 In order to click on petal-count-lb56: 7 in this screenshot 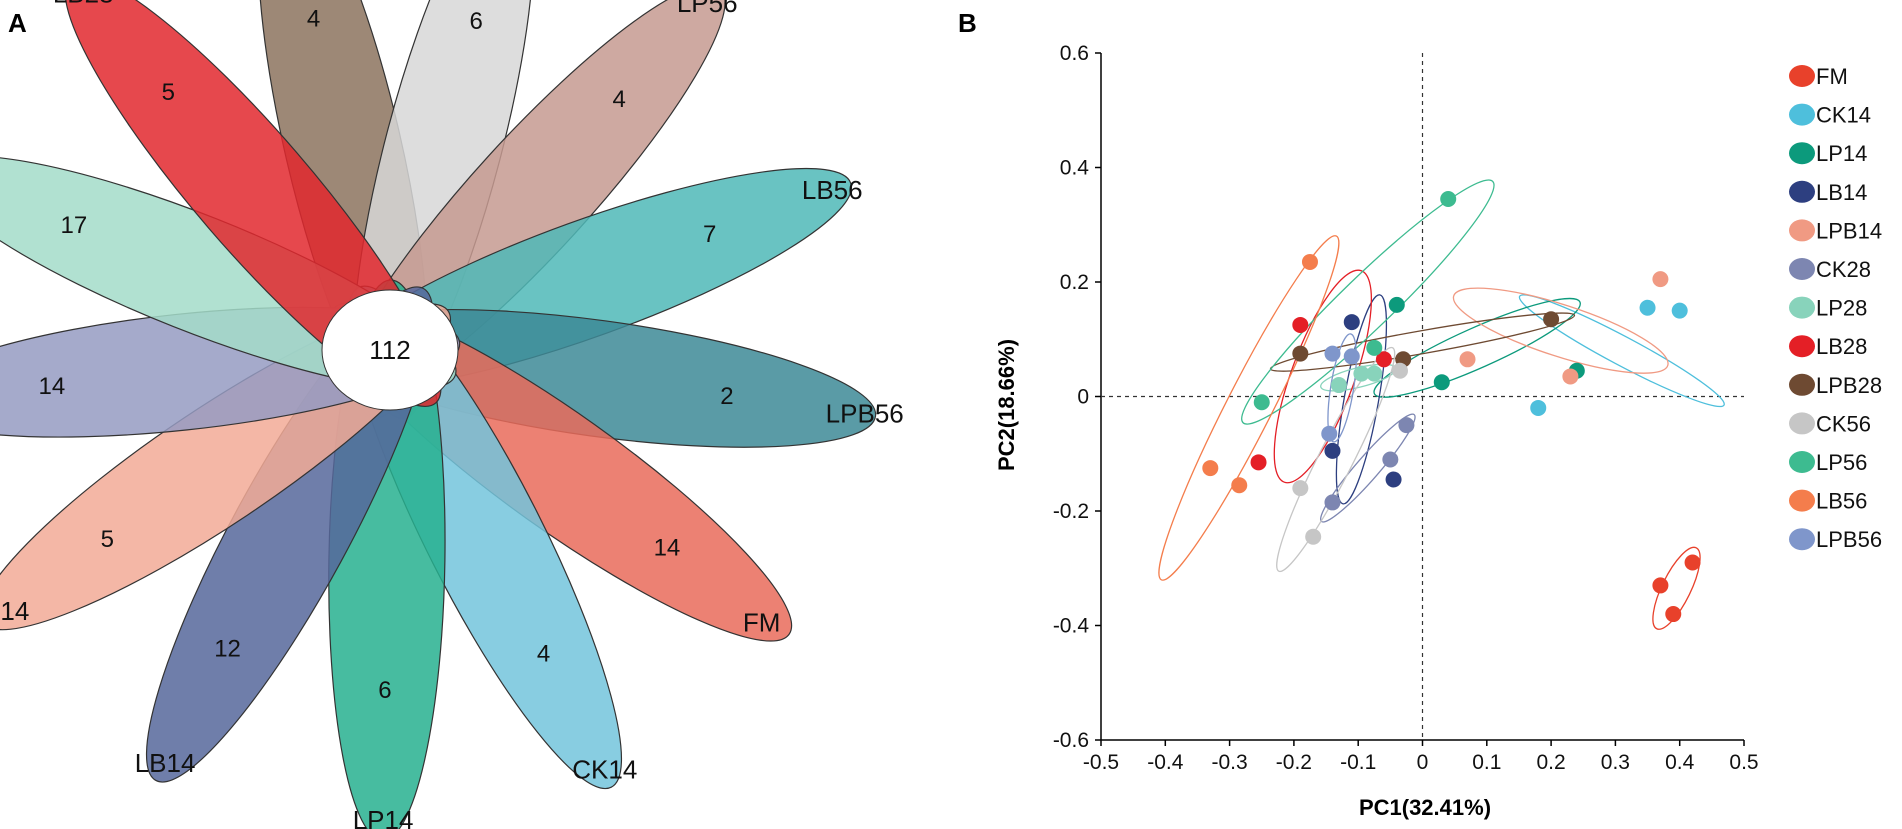, I will do `click(709, 234)`.